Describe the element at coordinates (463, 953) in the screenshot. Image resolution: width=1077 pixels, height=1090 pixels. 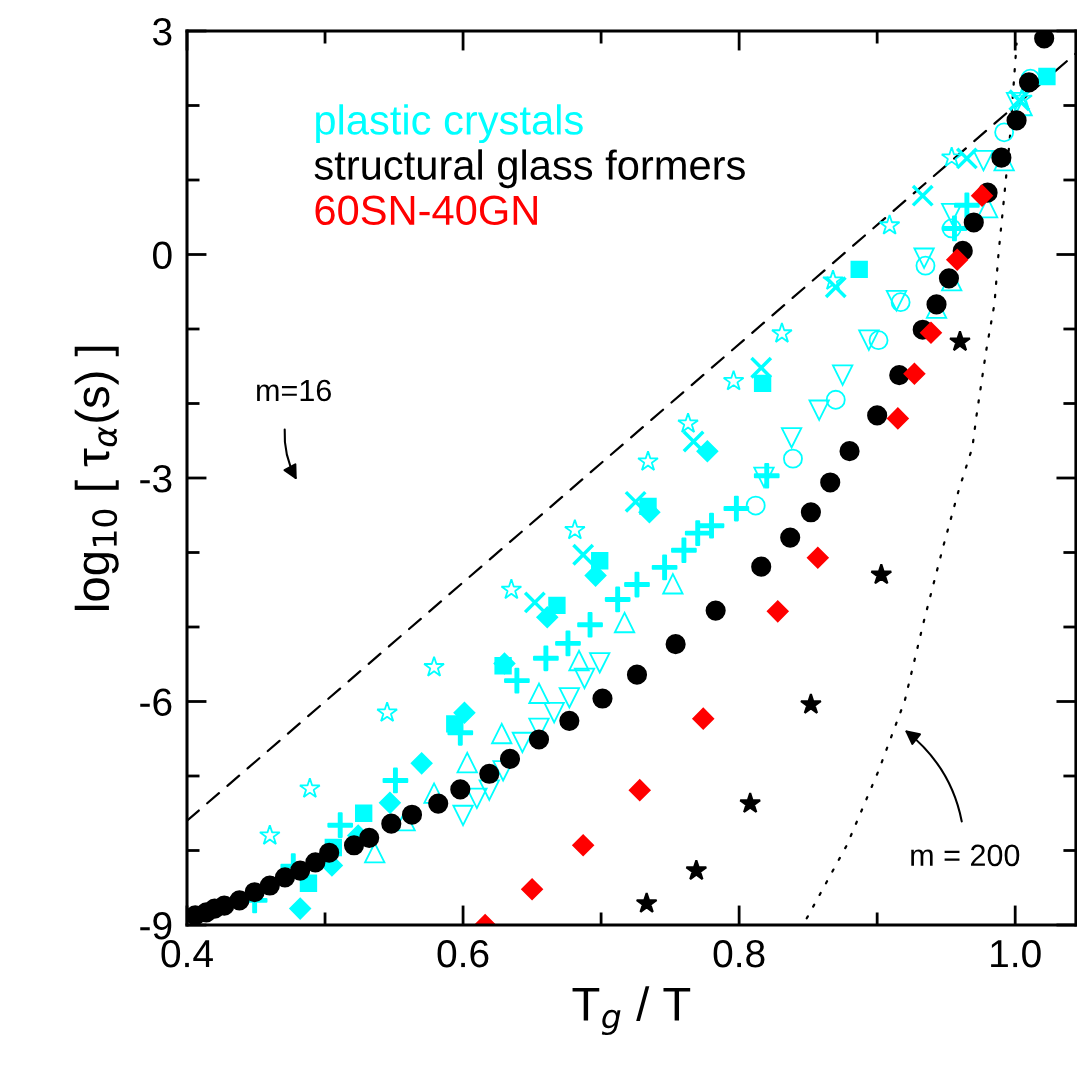
I see `x-tick-label: 0.6` at that location.